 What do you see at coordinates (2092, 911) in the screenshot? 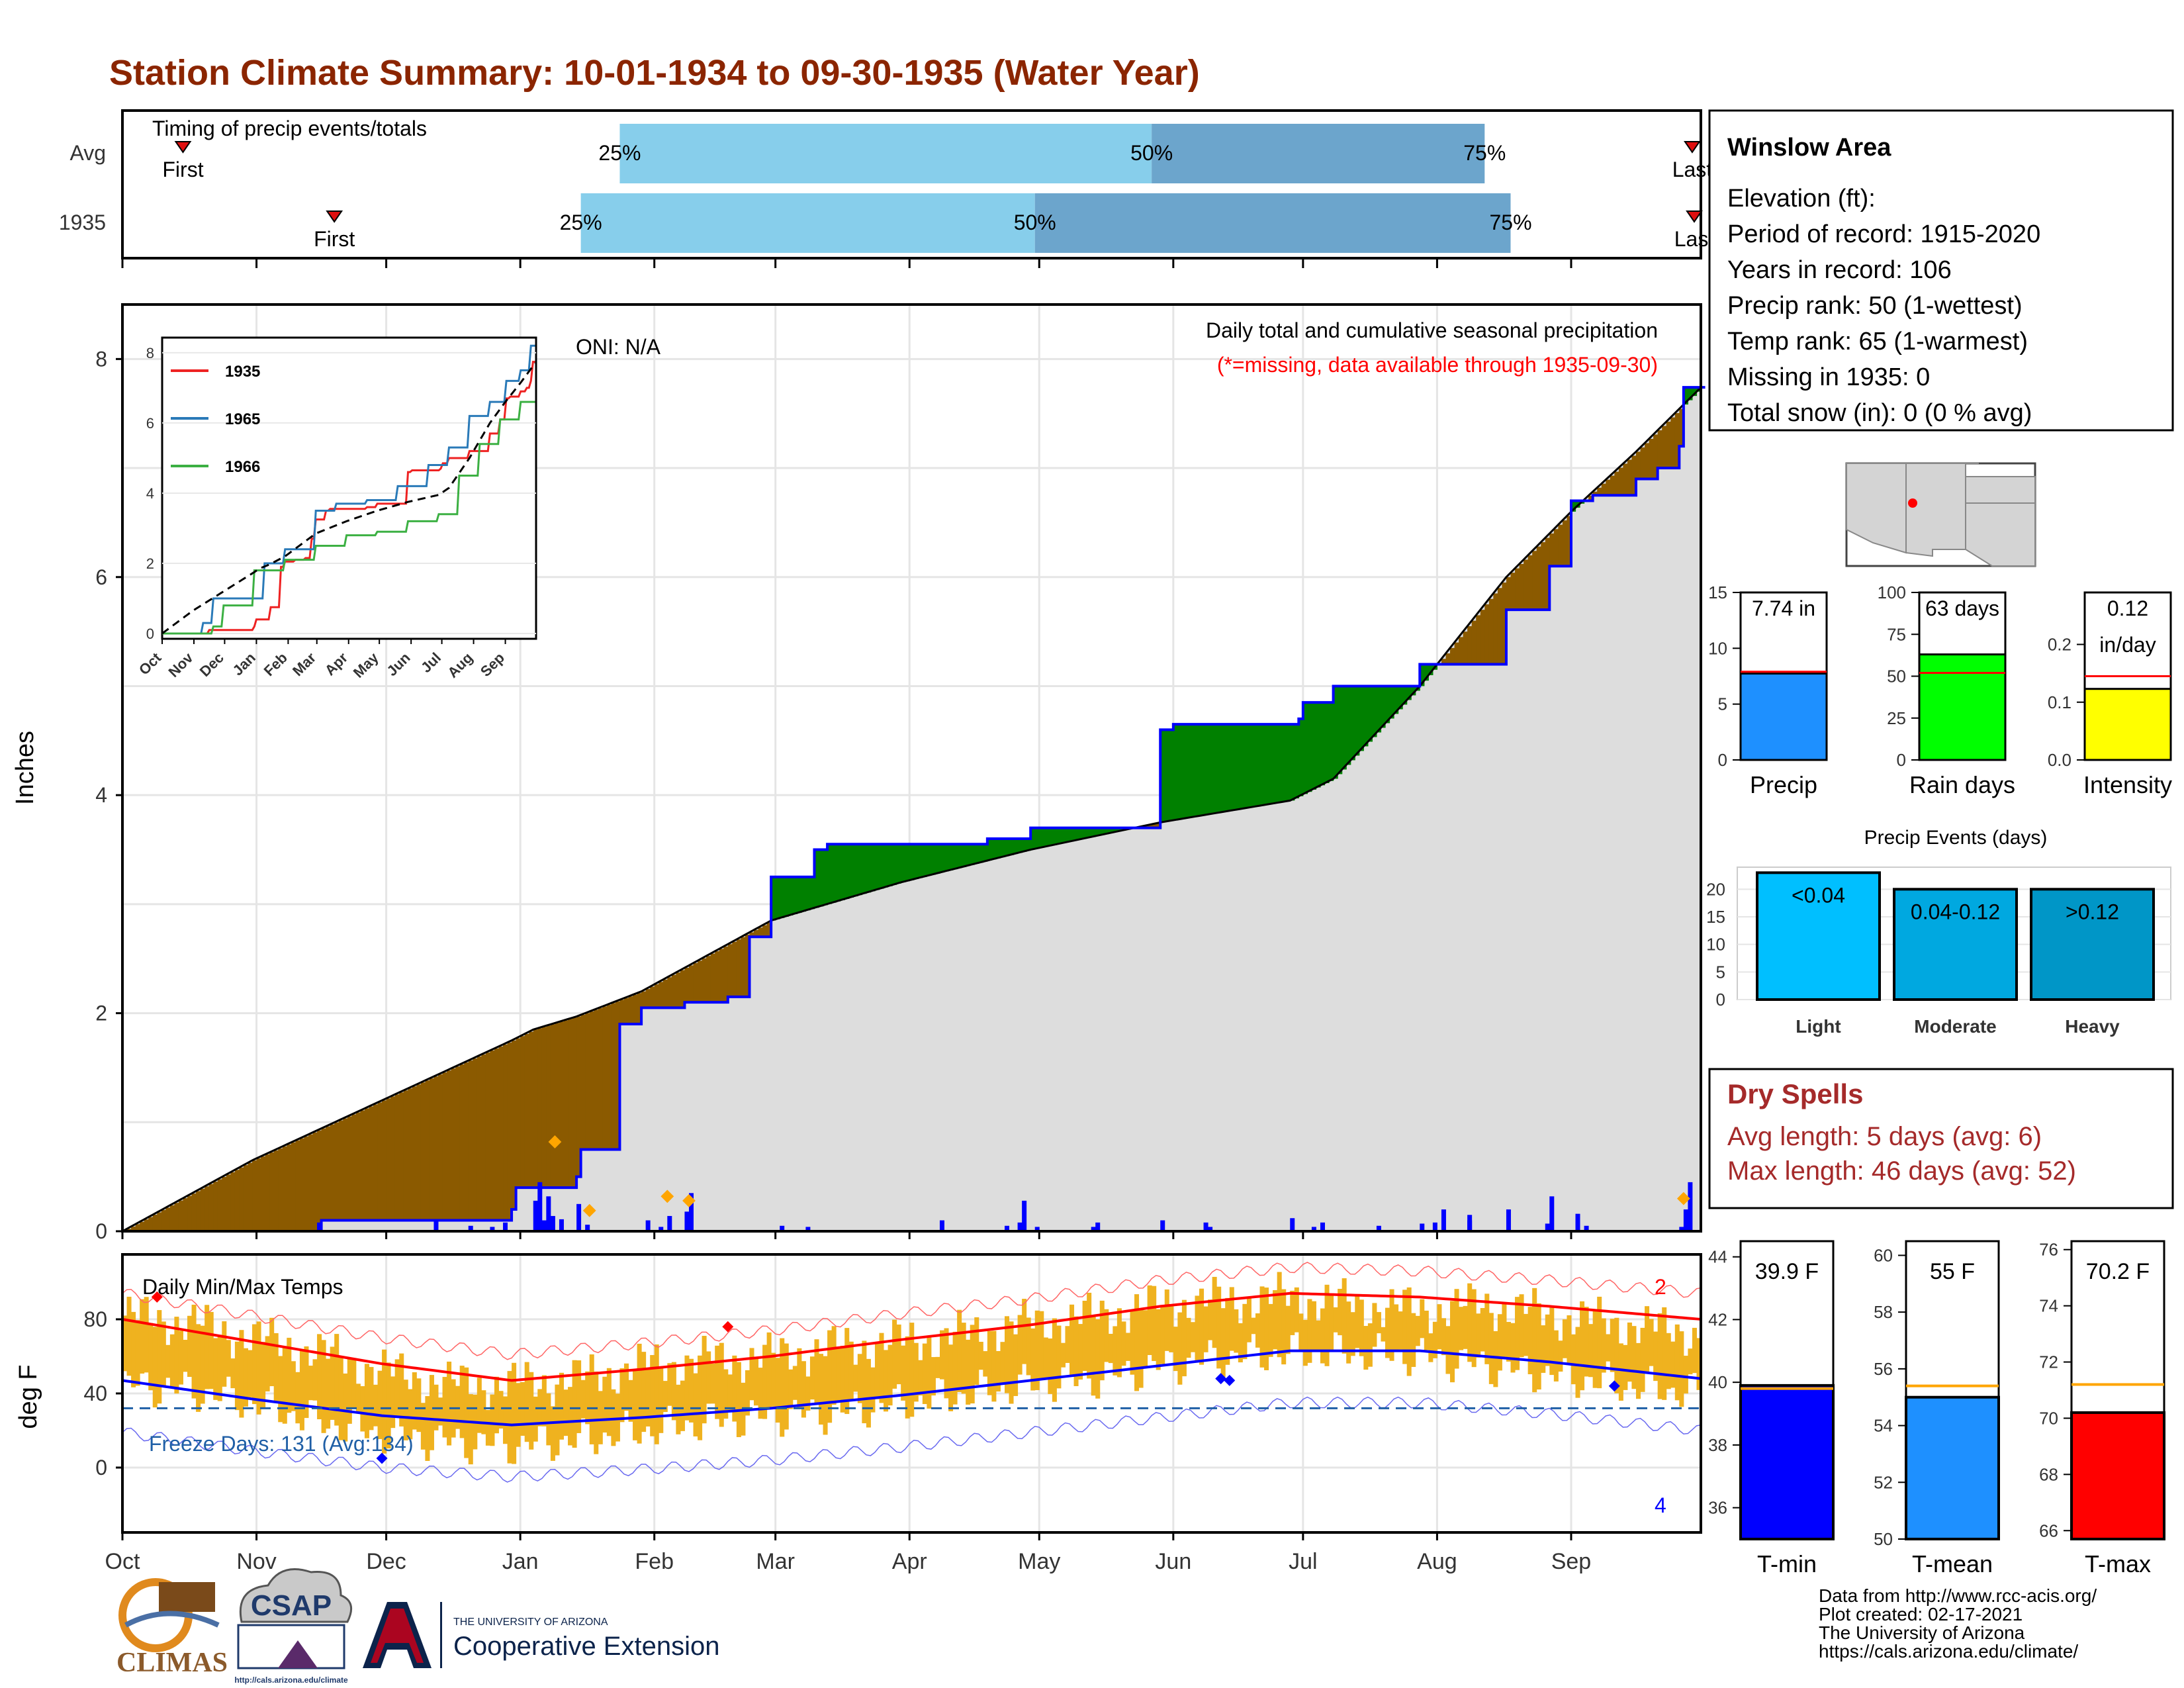
I see `event-bar-label: >0.12` at bounding box center [2092, 911].